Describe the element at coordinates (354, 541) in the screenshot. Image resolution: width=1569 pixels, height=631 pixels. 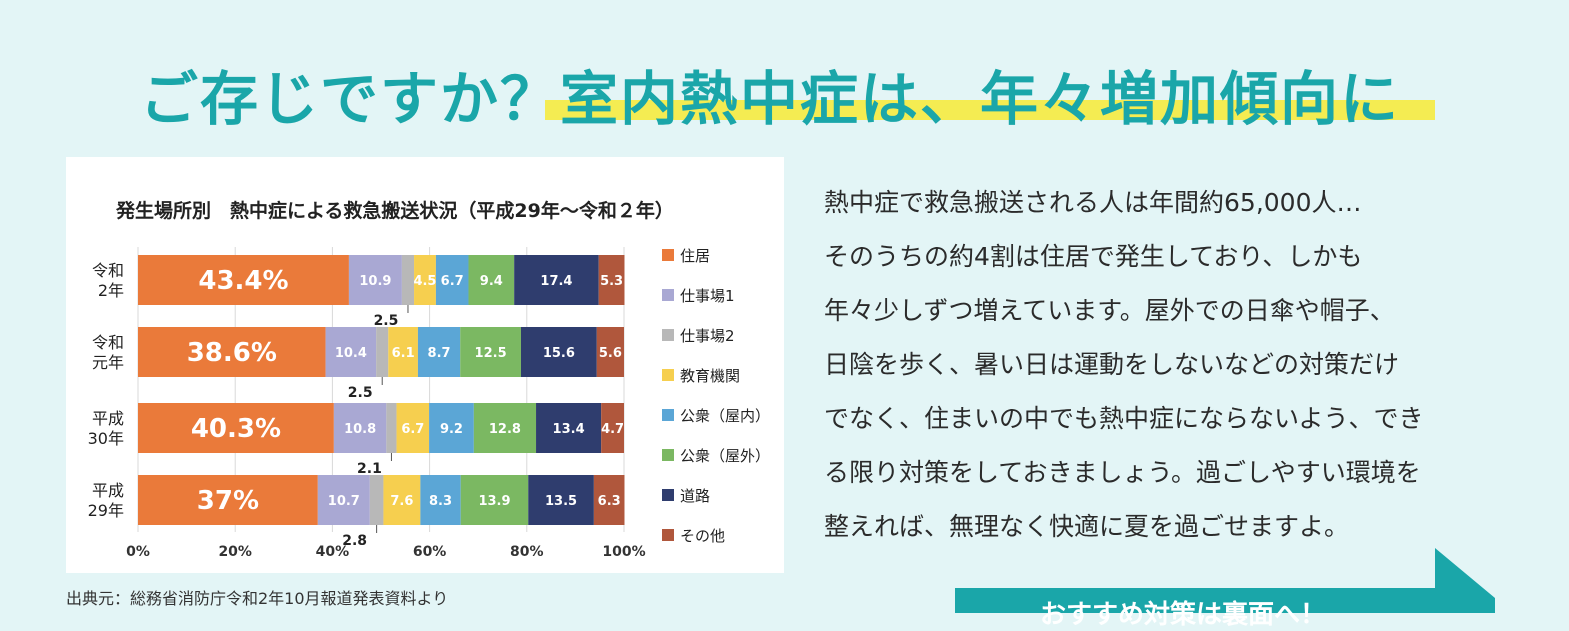
I see `data-label: 2.8` at that location.